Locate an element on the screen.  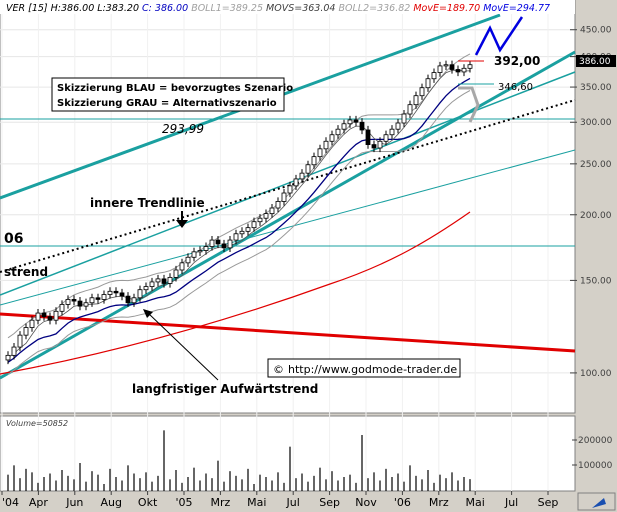
long-uptrend-arrowhead is located at coordinates (148, 313).